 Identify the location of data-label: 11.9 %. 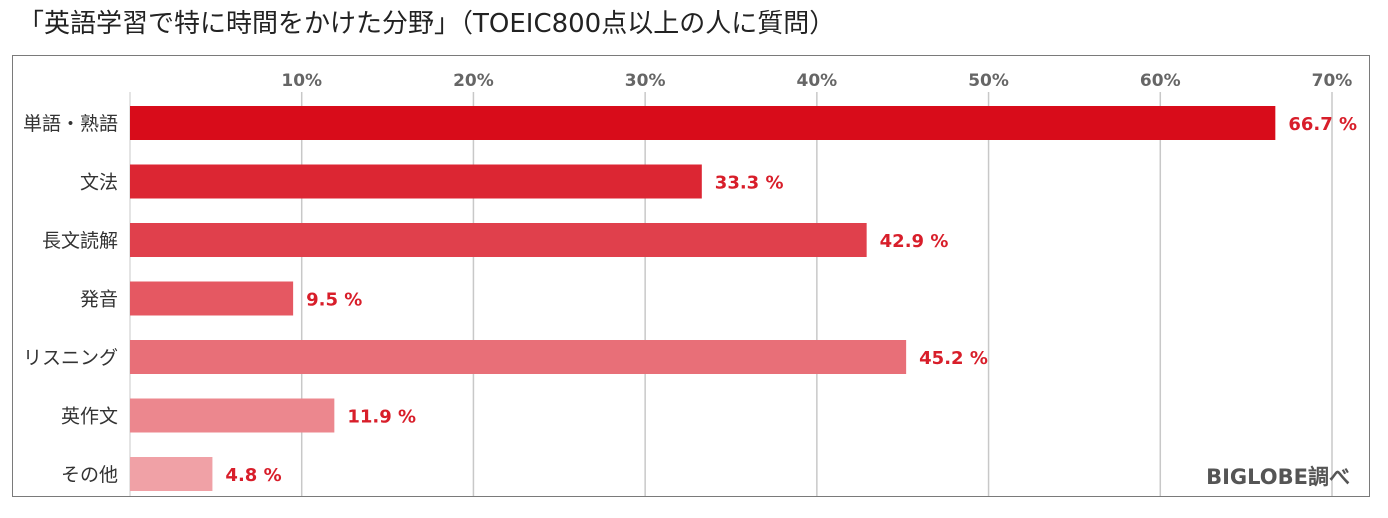
(381, 417).